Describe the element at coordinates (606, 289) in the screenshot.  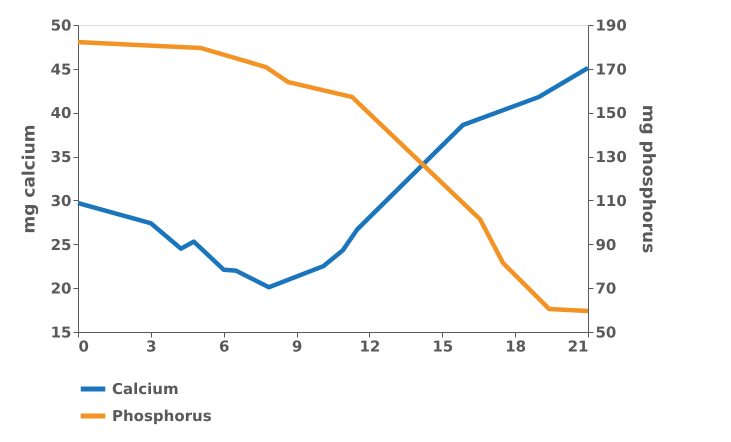
I see `y2-tick-label: 70` at that location.